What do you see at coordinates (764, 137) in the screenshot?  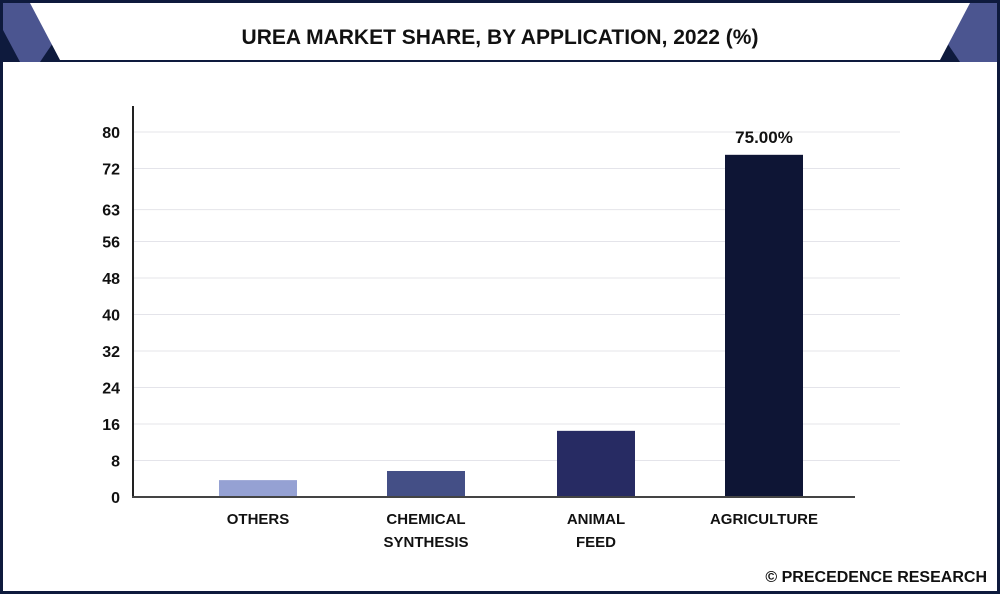 I see `data-label: 75.00%` at bounding box center [764, 137].